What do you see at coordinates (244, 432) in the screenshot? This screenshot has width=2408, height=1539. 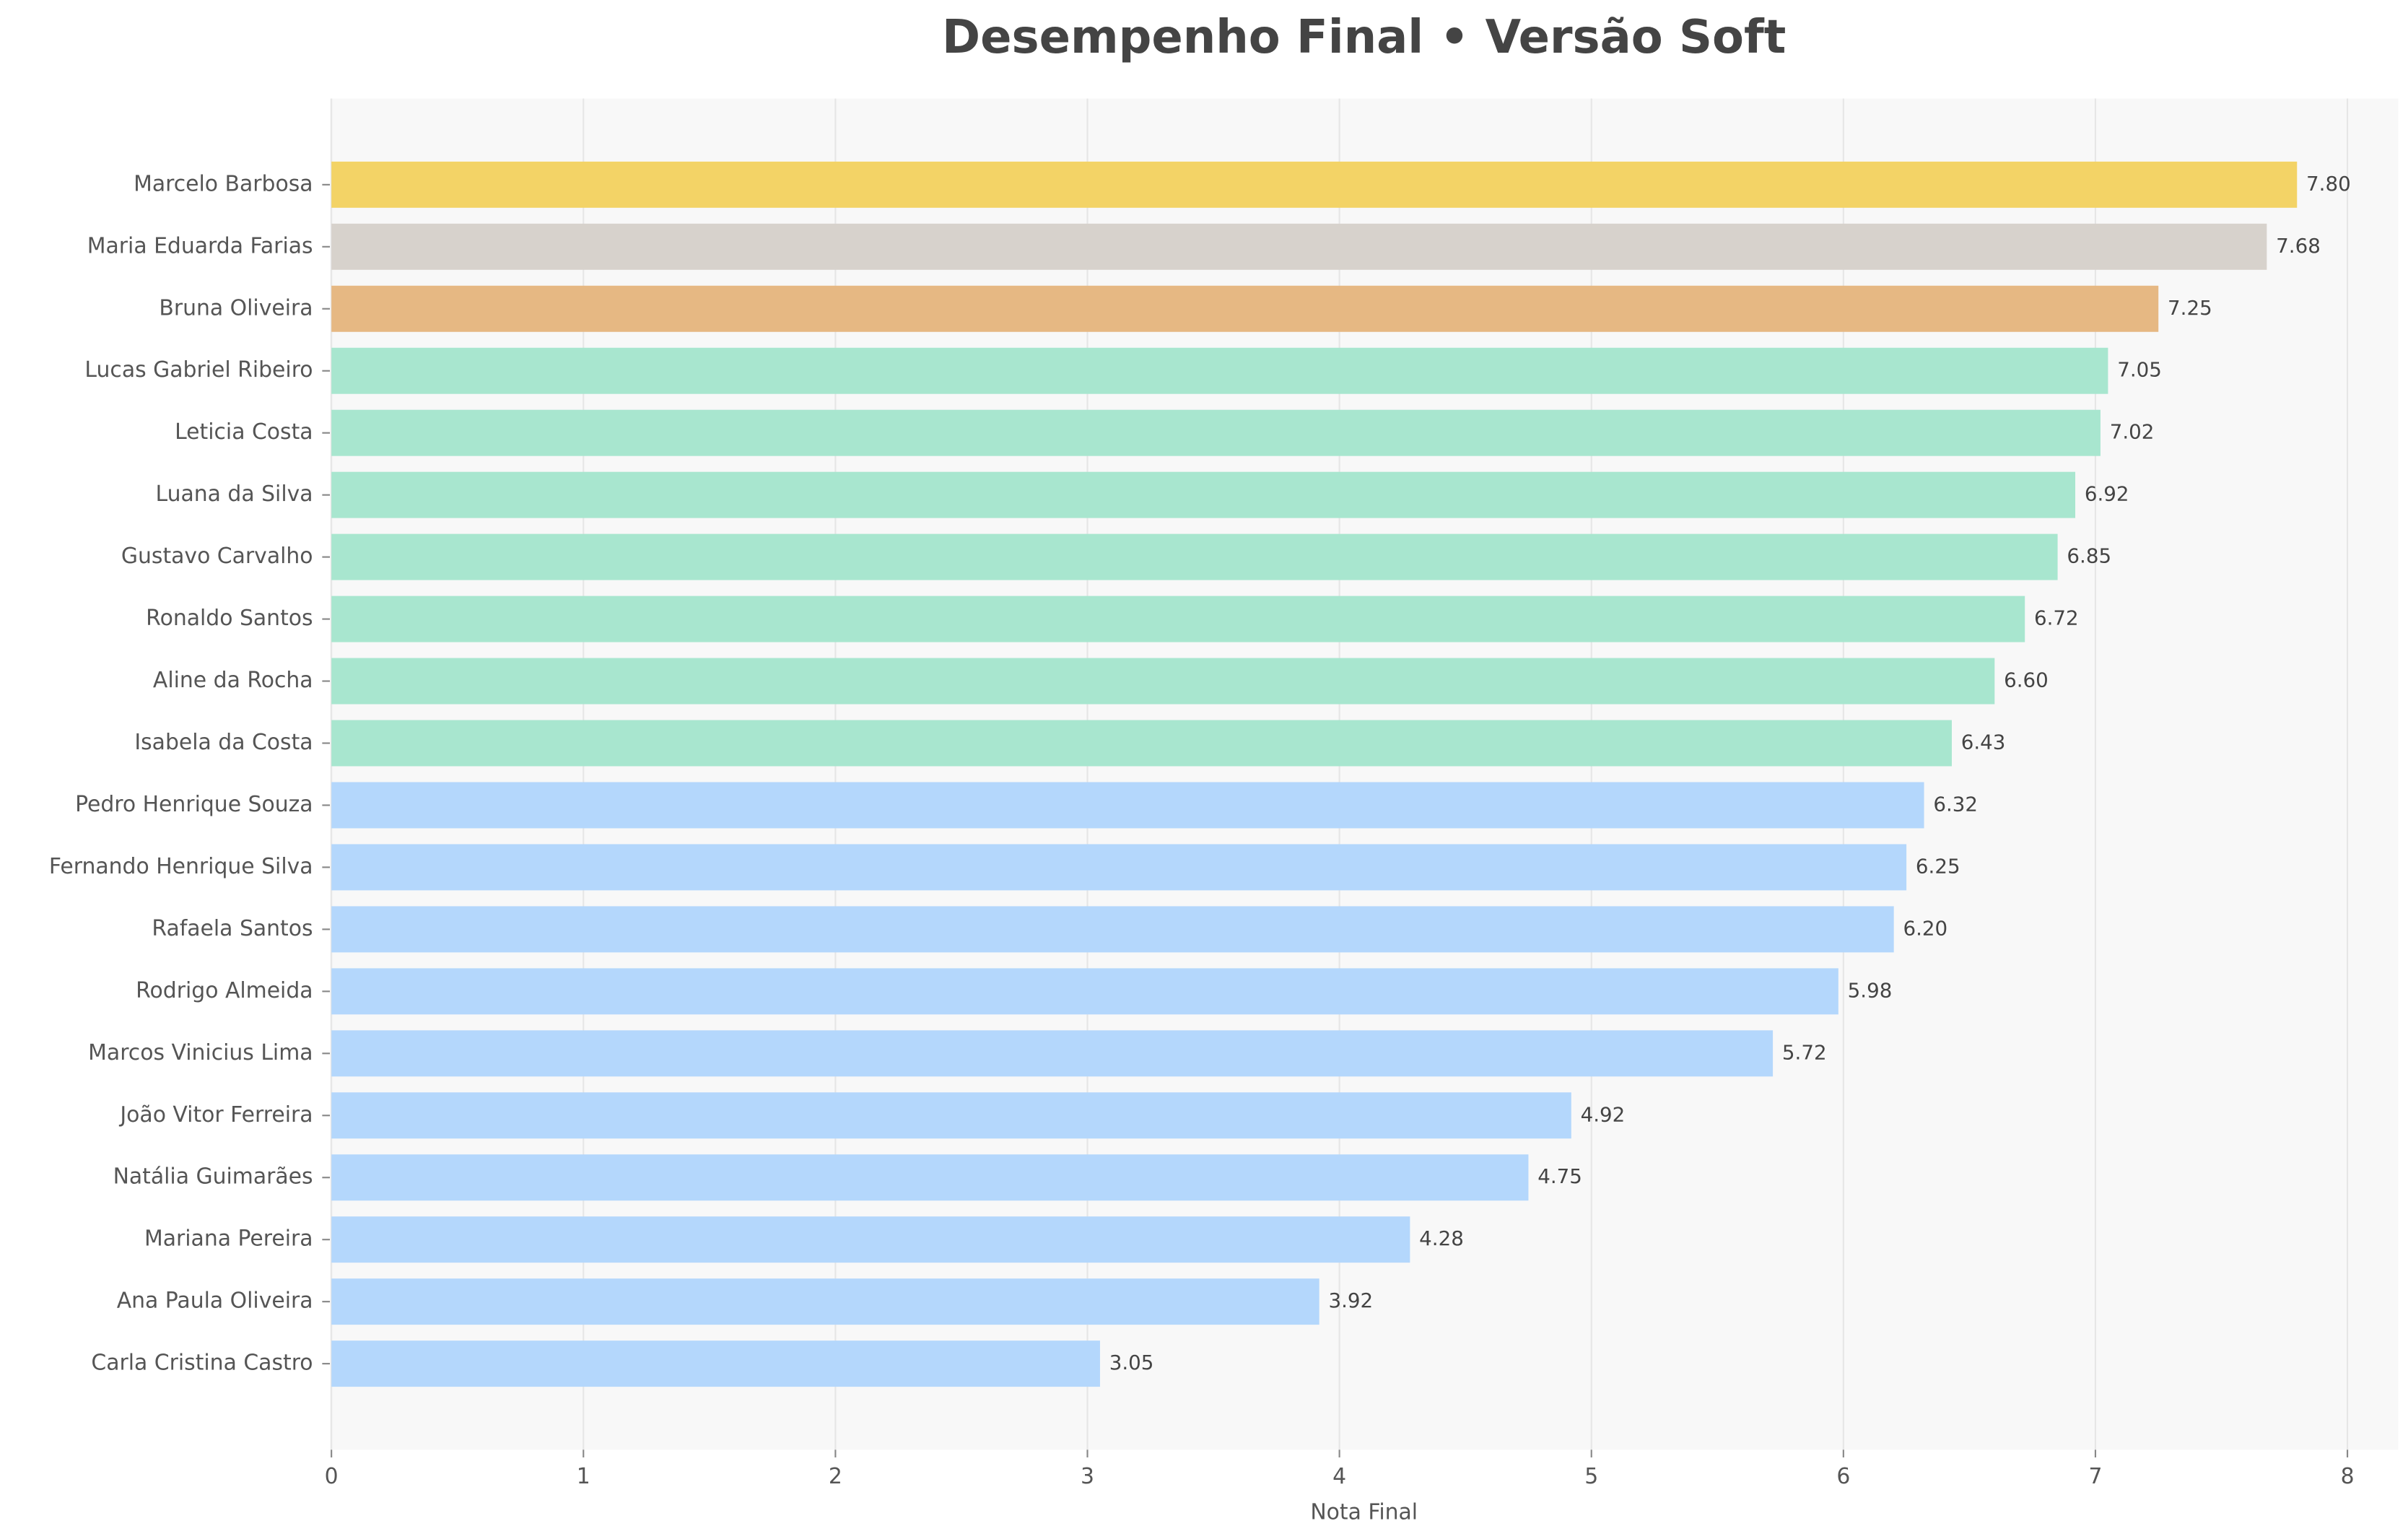 I see `y-tick-label: Leticia Costa` at bounding box center [244, 432].